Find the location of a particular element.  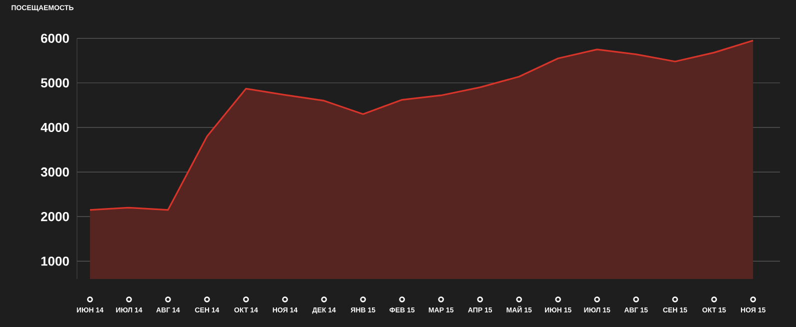

y-tick-label: 1000 is located at coordinates (55, 261).